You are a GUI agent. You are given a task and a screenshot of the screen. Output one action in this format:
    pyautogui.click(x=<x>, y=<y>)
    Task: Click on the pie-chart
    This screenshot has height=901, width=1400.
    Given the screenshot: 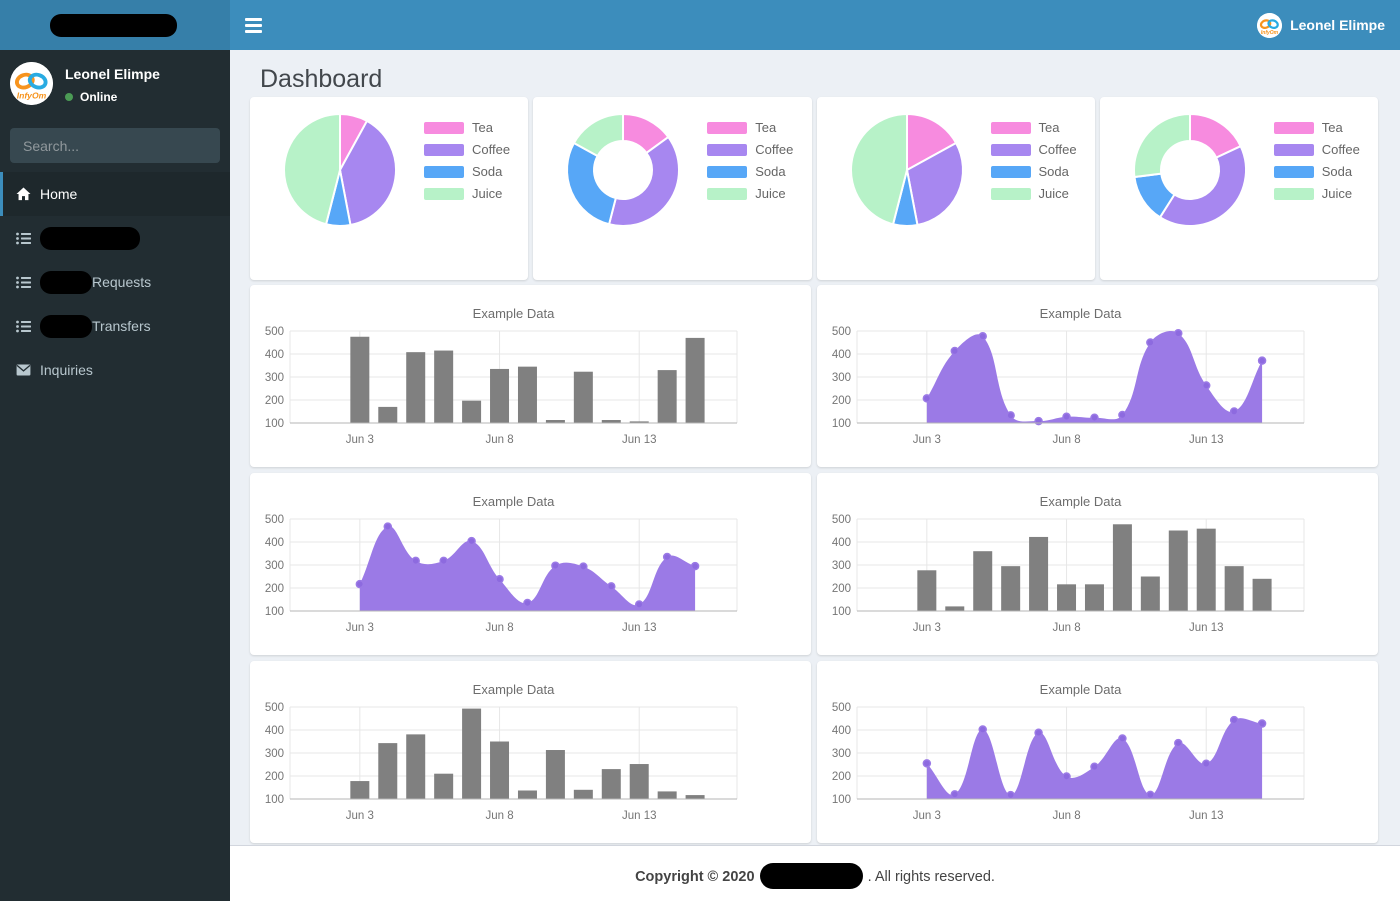 What is the action you would take?
    pyautogui.click(x=906, y=170)
    